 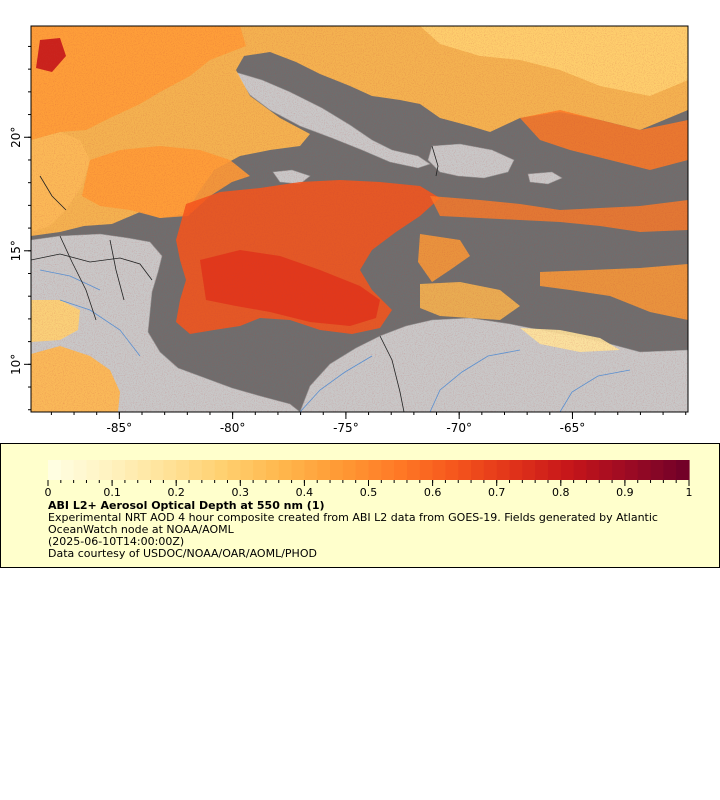 What do you see at coordinates (335, 340) in the screenshot?
I see `rivers-layer` at bounding box center [335, 340].